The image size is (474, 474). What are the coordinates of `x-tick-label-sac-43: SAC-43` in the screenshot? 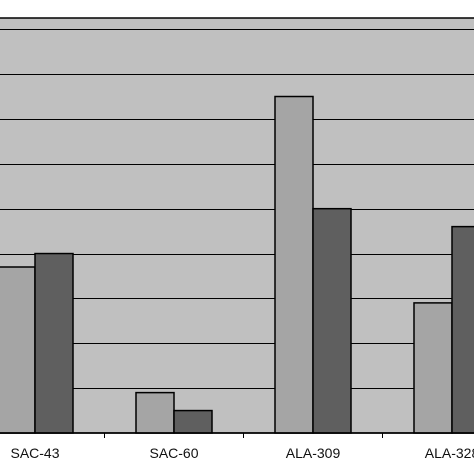 It's located at (34, 453).